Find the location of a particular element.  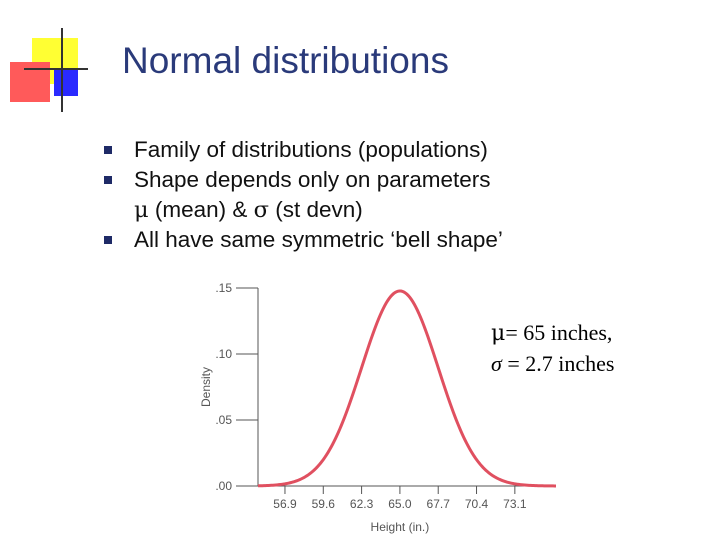

y-axis-label: Density is located at coordinates (206, 387).